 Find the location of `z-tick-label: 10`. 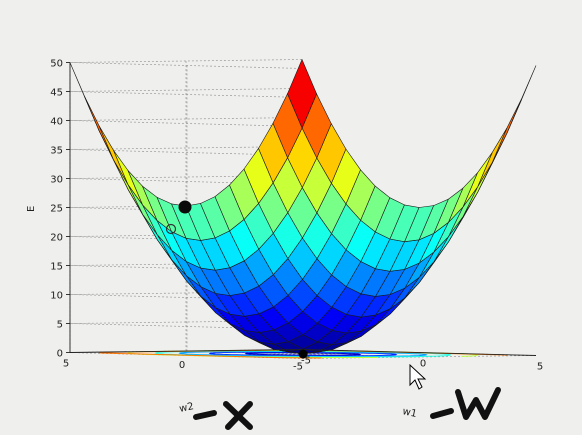

z-tick-label: 10 is located at coordinates (56, 296).